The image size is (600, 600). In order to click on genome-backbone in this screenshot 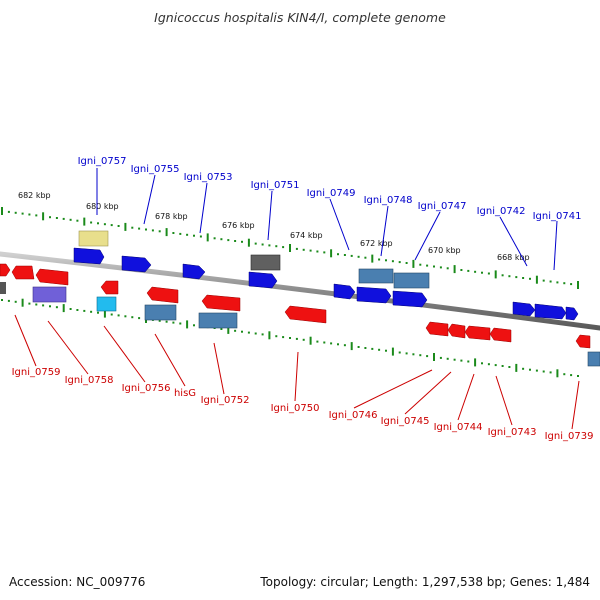, I will do `click(300, 291)`.